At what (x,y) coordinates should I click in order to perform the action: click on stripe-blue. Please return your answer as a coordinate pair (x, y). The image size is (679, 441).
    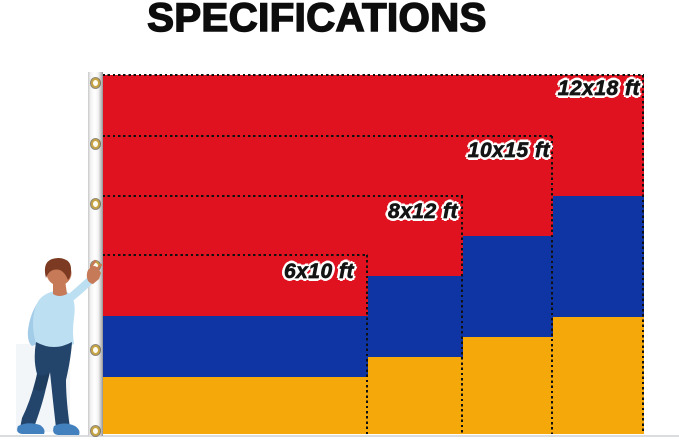
    Looking at the image, I should click on (235, 346).